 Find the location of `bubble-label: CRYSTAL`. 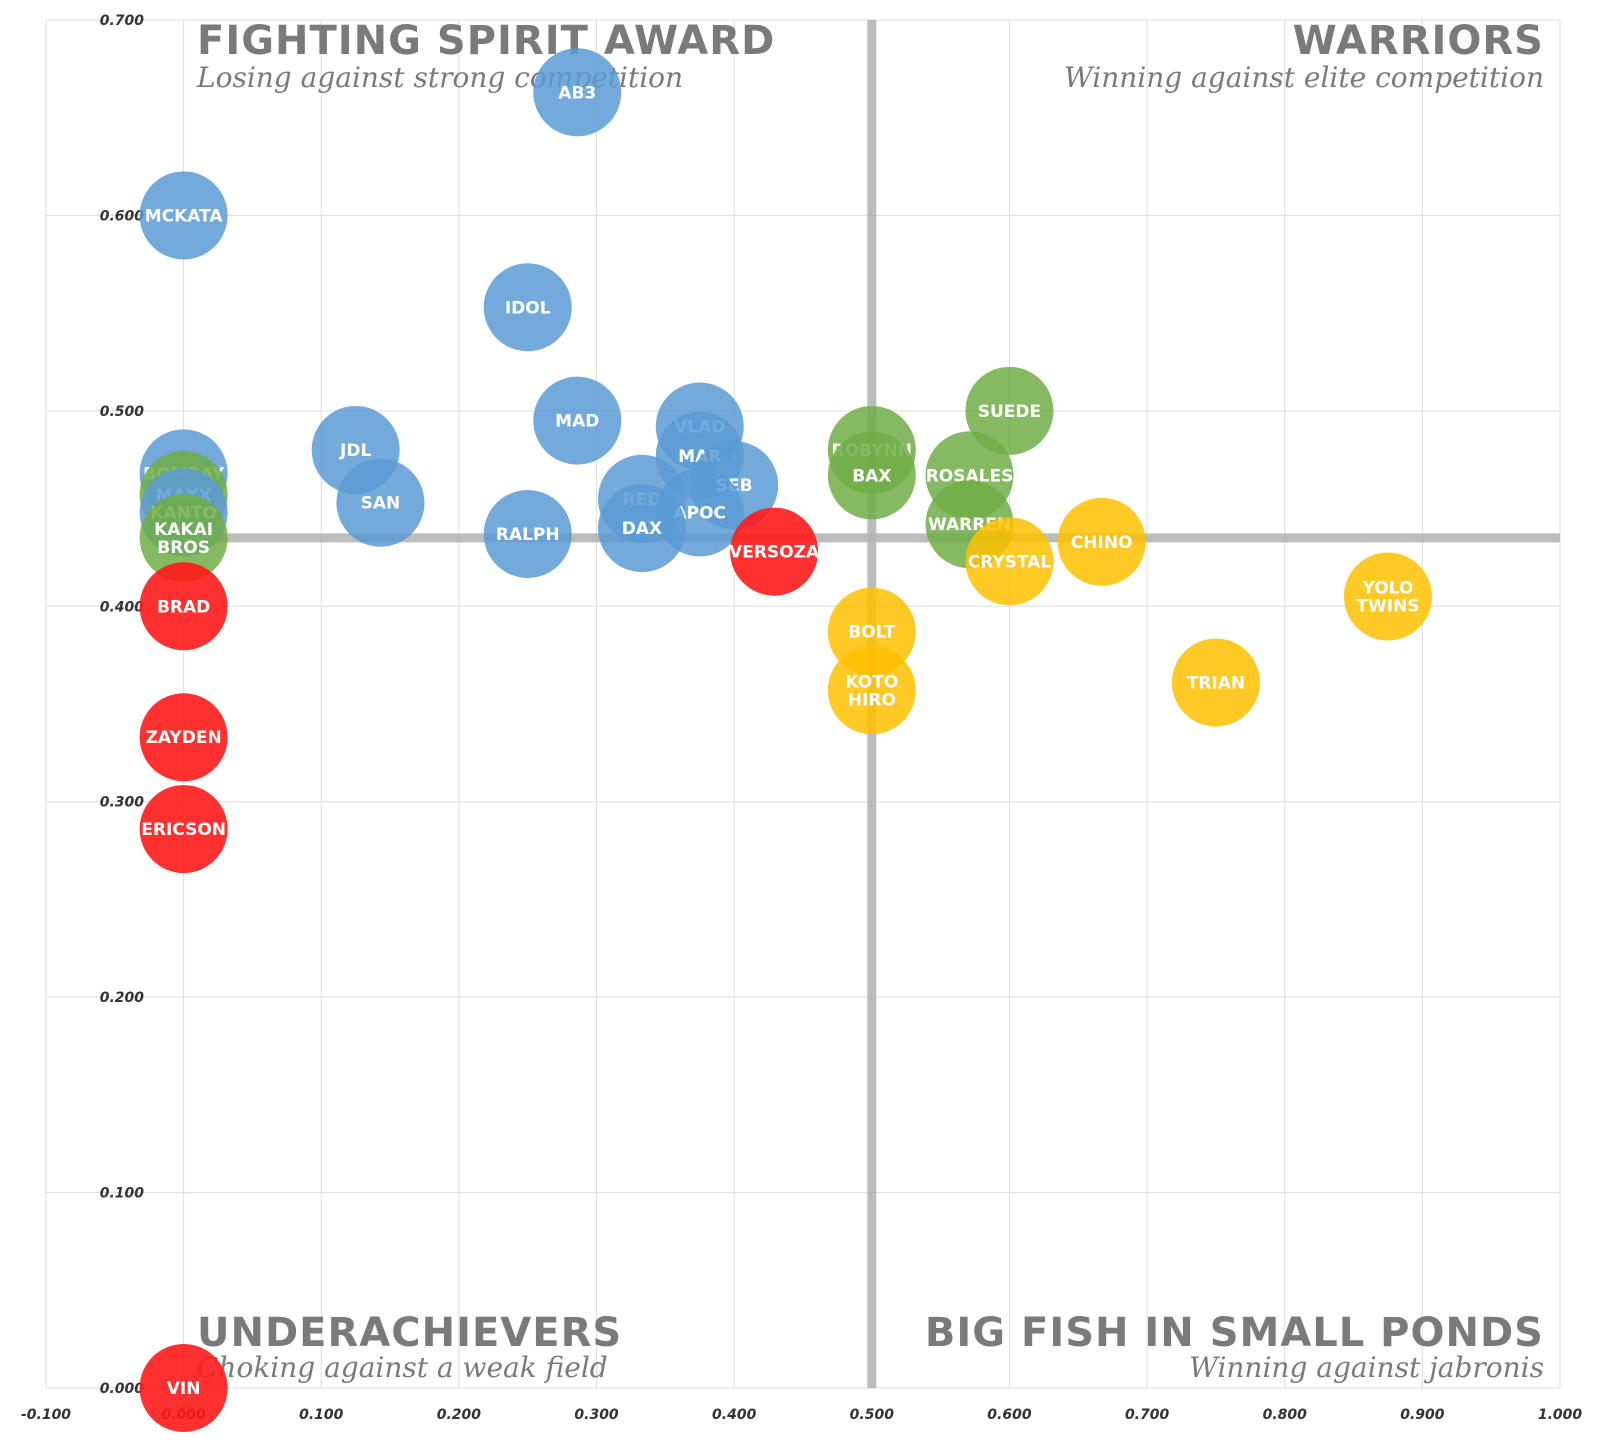

bubble-label: CRYSTAL is located at coordinates (1010, 562).